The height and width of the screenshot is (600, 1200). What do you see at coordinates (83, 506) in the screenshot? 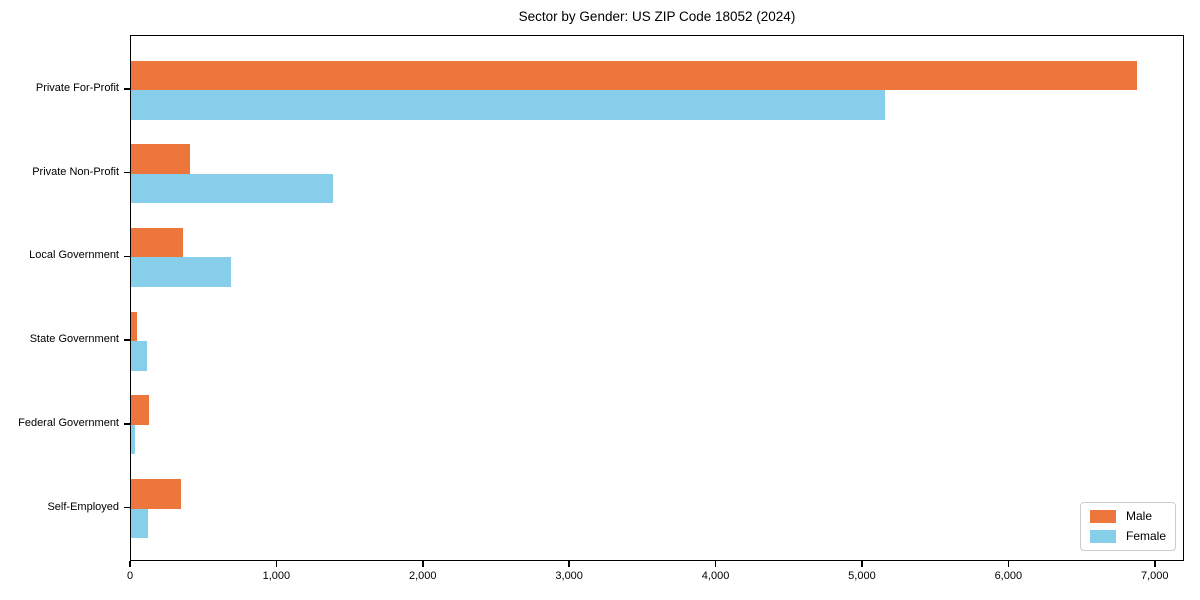
I see `y-tick-label: Self-Employed` at bounding box center [83, 506].